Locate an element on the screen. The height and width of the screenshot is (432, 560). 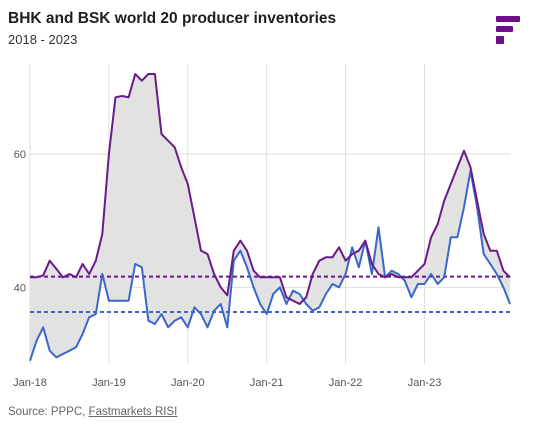
logo-bar-top is located at coordinates (508, 19).